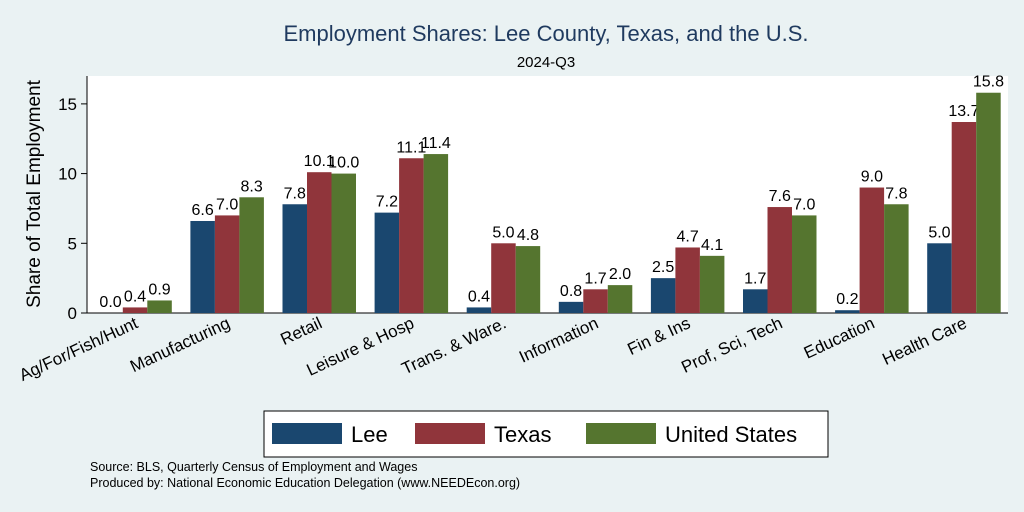 The image size is (1024, 512). I want to click on bar-value-label: 11.1, so click(411, 147).